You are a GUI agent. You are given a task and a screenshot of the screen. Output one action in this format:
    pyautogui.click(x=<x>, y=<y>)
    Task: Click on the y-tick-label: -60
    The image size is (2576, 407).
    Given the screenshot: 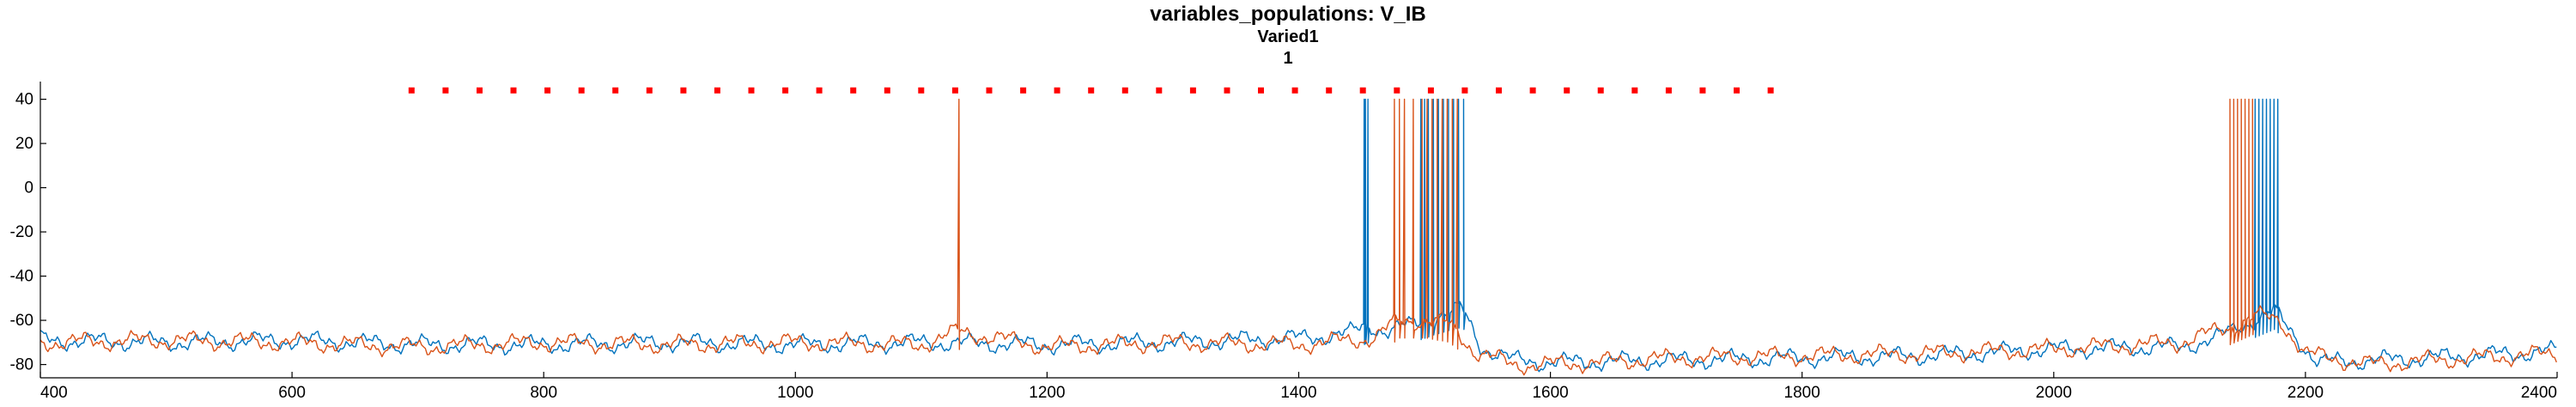 What is the action you would take?
    pyautogui.click(x=21, y=321)
    